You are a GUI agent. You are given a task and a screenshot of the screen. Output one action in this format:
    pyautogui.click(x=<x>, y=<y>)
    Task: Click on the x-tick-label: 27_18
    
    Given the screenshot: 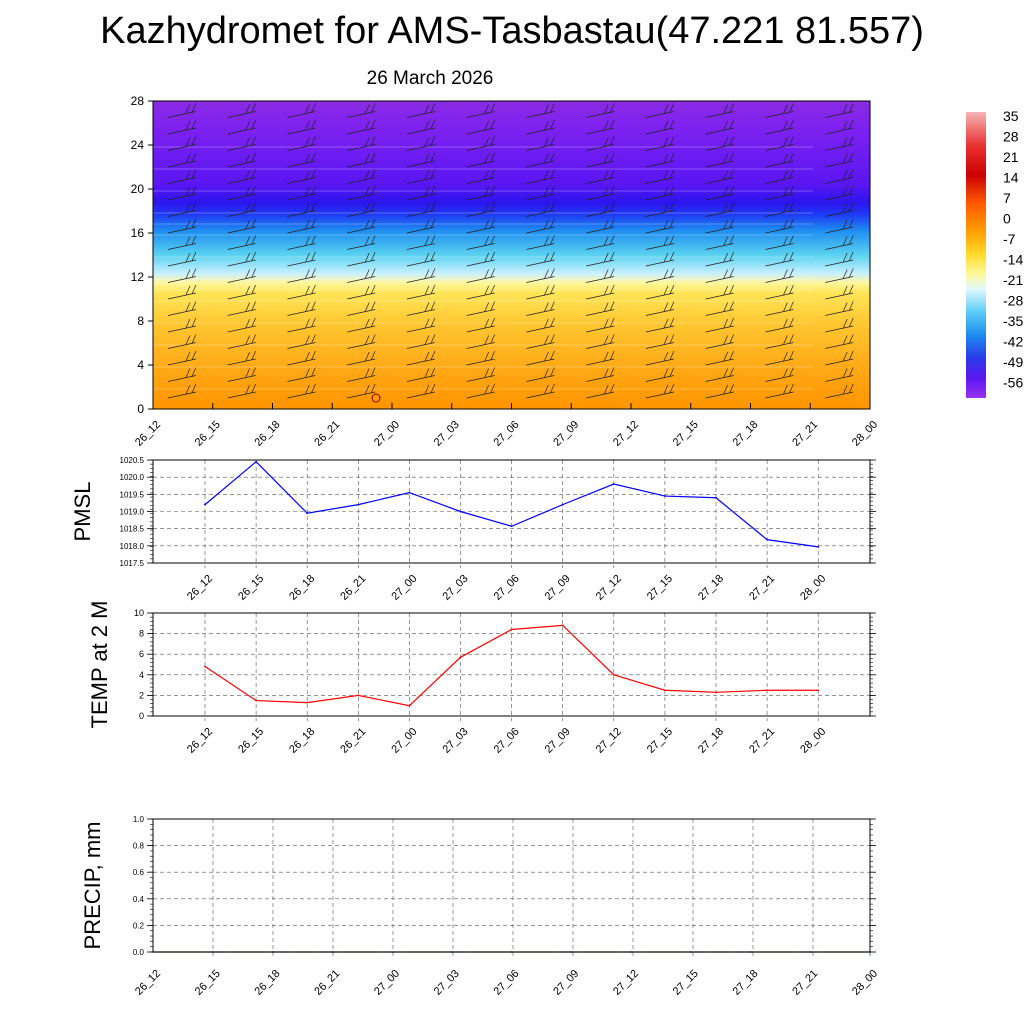 What is the action you would take?
    pyautogui.click(x=746, y=434)
    